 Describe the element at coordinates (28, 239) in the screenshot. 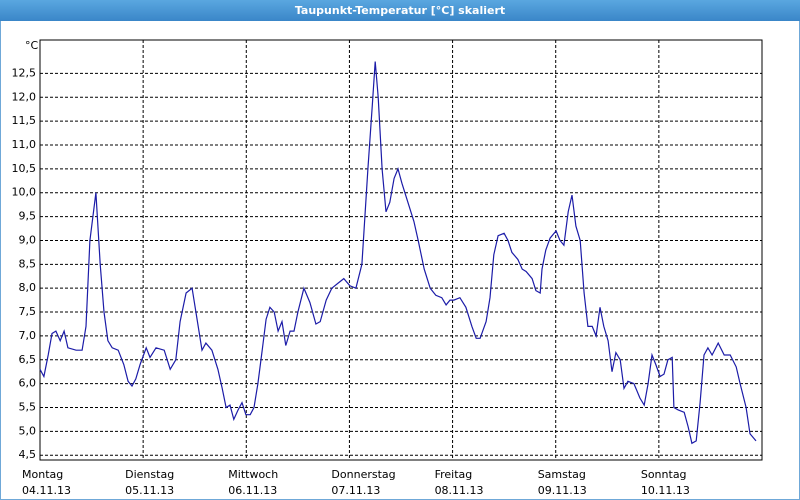

I see `y-tick-label: 9,0` at that location.